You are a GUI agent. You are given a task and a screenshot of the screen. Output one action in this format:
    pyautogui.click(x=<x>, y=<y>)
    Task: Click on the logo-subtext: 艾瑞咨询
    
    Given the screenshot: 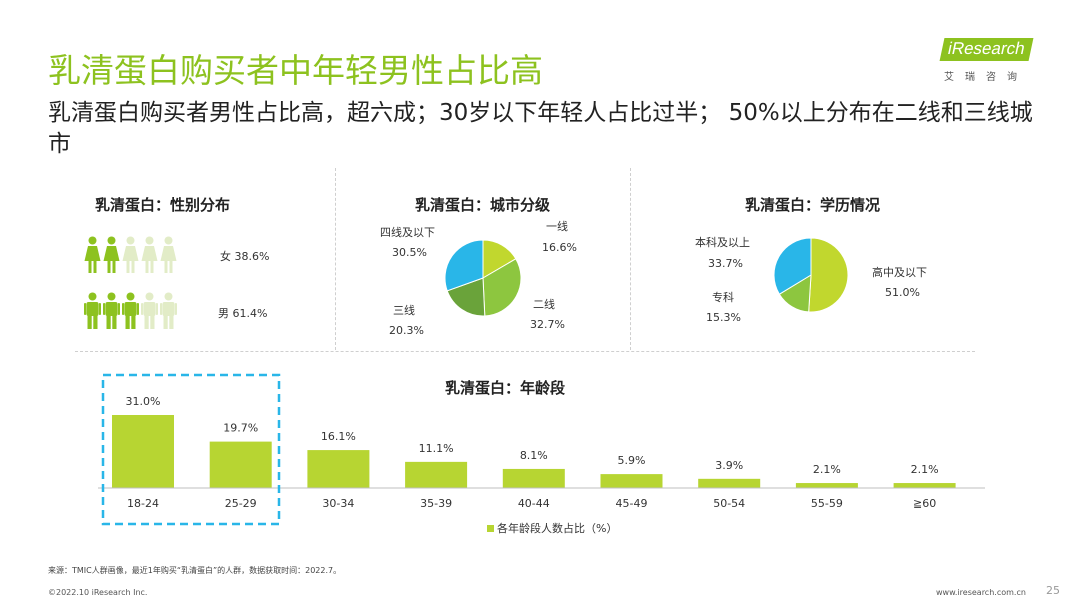 What is the action you would take?
    pyautogui.click(x=986, y=77)
    